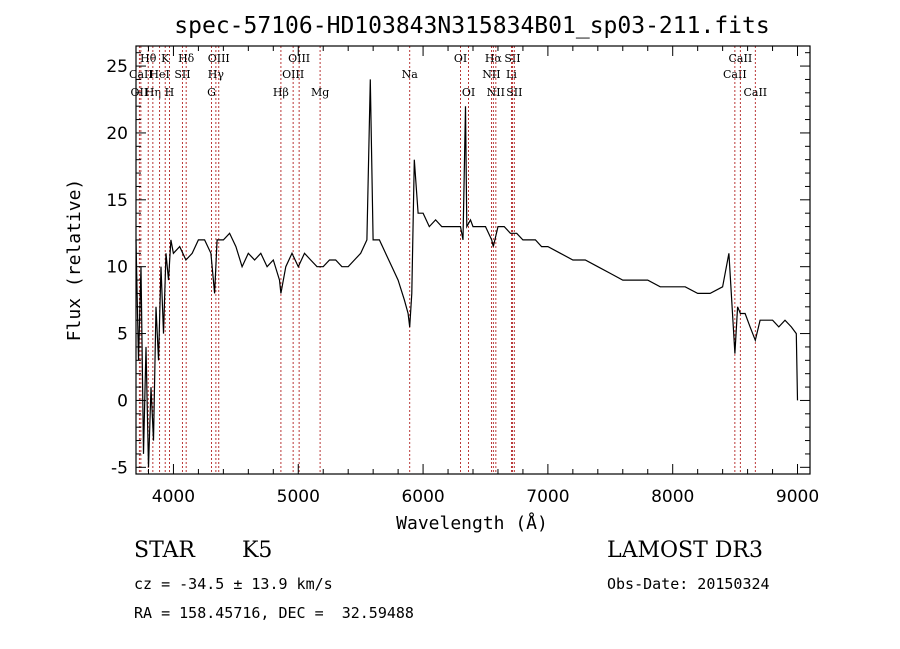 The height and width of the screenshot is (649, 900). What do you see at coordinates (153, 92) in the screenshot?
I see `spectral-line-label: Hη` at bounding box center [153, 92].